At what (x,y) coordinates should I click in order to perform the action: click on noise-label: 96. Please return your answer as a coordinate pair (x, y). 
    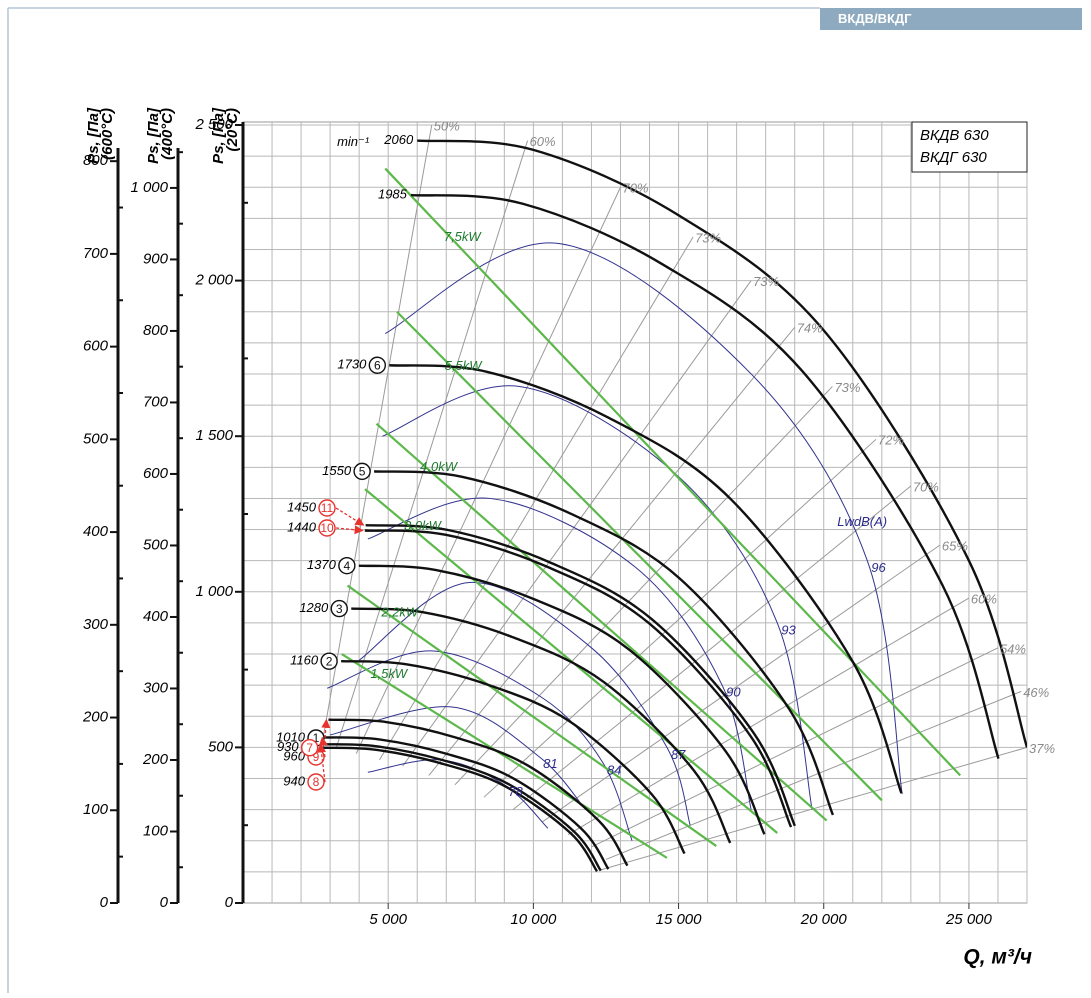
    Looking at the image, I should click on (878, 567).